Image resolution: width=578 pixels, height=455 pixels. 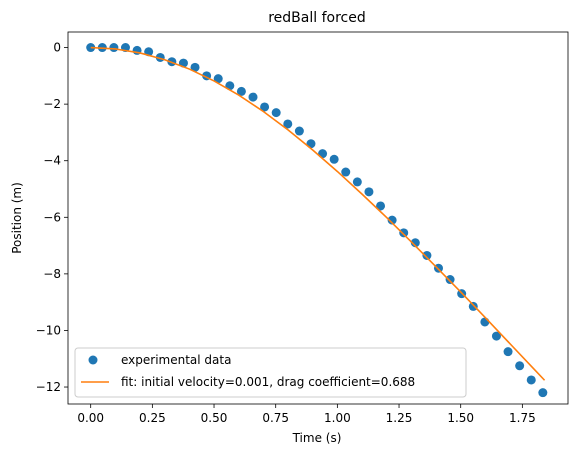 I want to click on x-tick-label: 0.25, so click(x=152, y=418).